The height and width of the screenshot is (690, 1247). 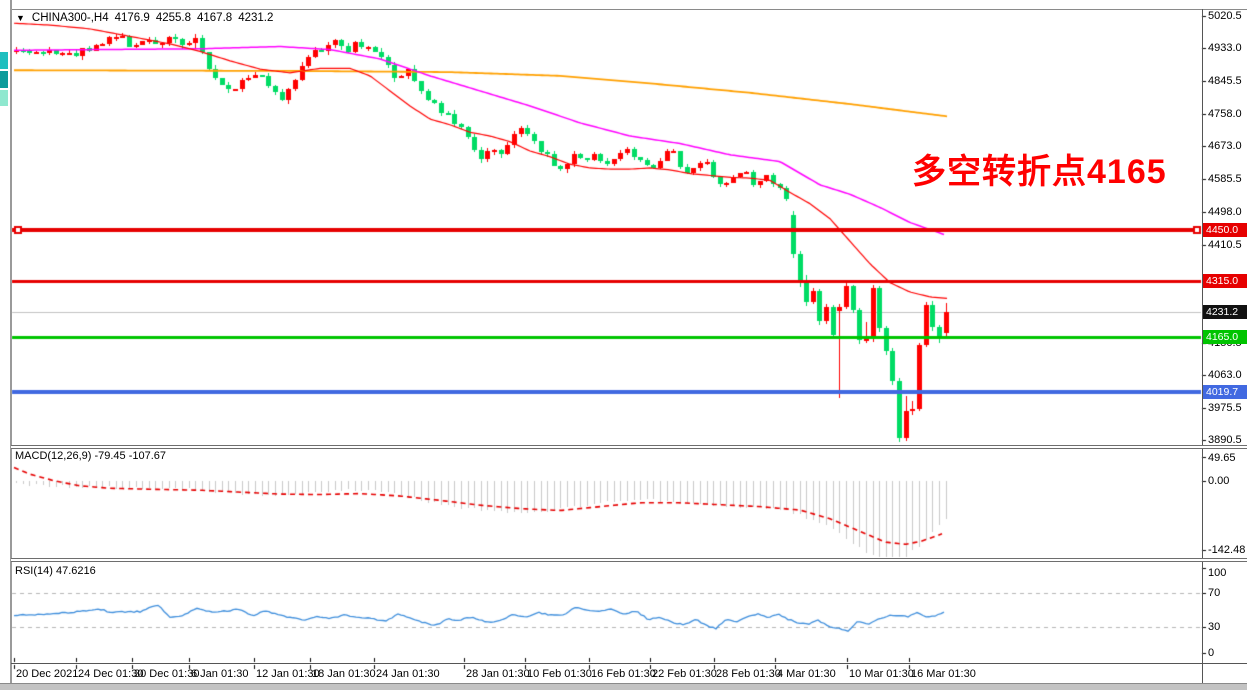 What do you see at coordinates (1227, 549) in the screenshot?
I see `macd-tick-label: -142.48` at bounding box center [1227, 549].